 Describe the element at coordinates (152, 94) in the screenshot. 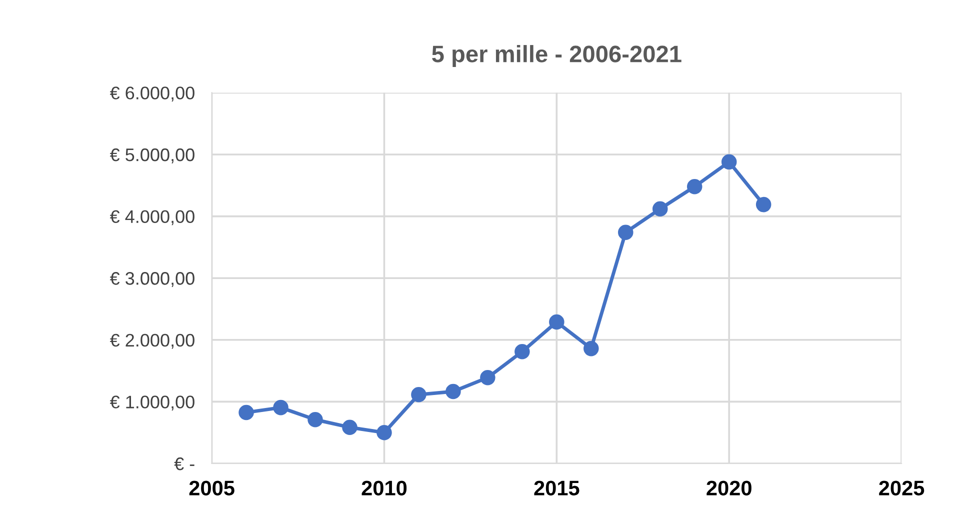

I see `y-tick-label: € 6.000,00` at that location.